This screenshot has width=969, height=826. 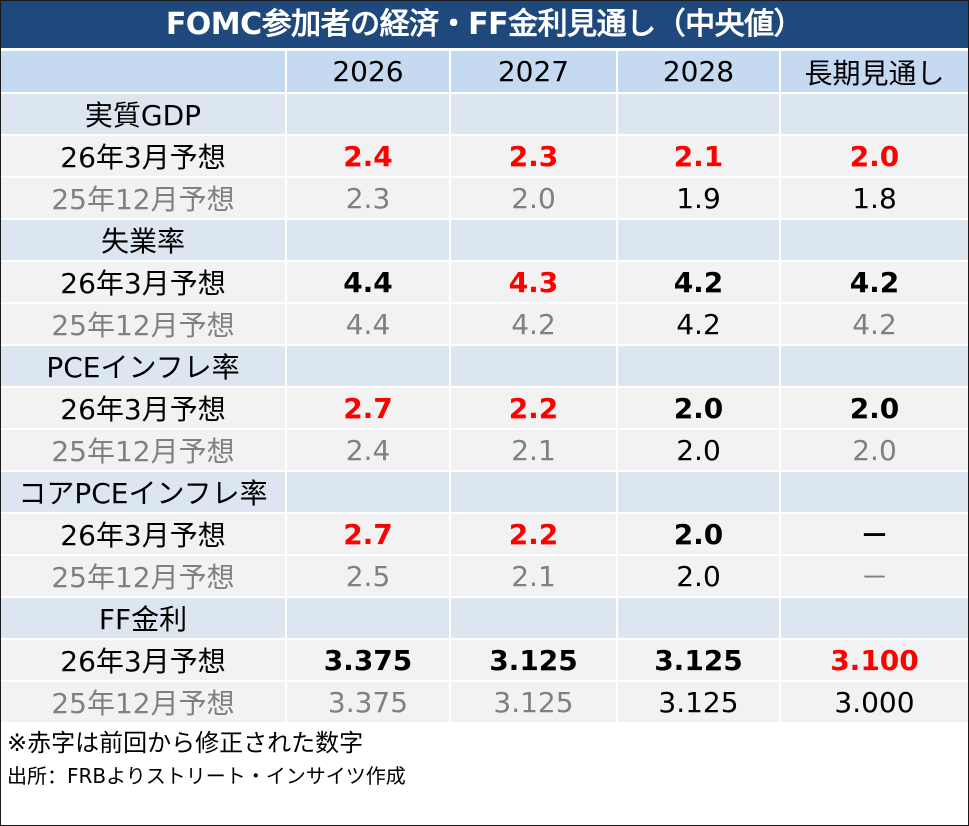 I want to click on table-row-current: 26年3月予想 2.4 2.3 2.1 2.0, so click(x=484, y=156).